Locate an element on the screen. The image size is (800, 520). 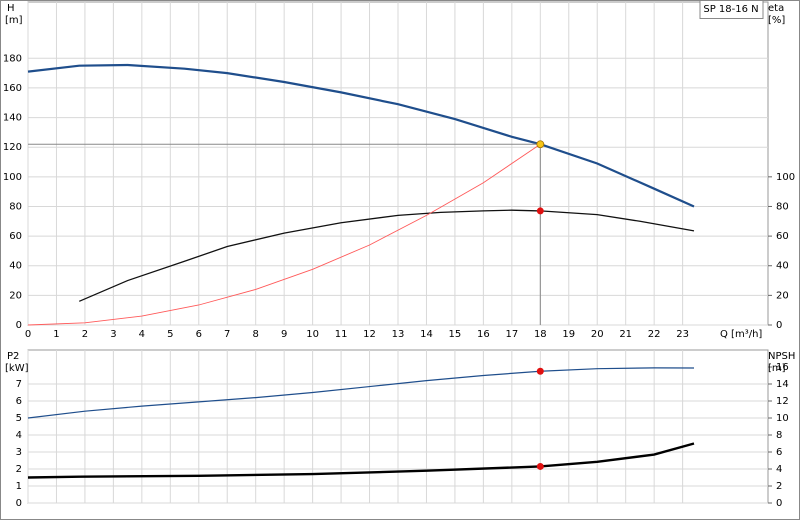
x-tick-label: 15 is located at coordinates (455, 334).